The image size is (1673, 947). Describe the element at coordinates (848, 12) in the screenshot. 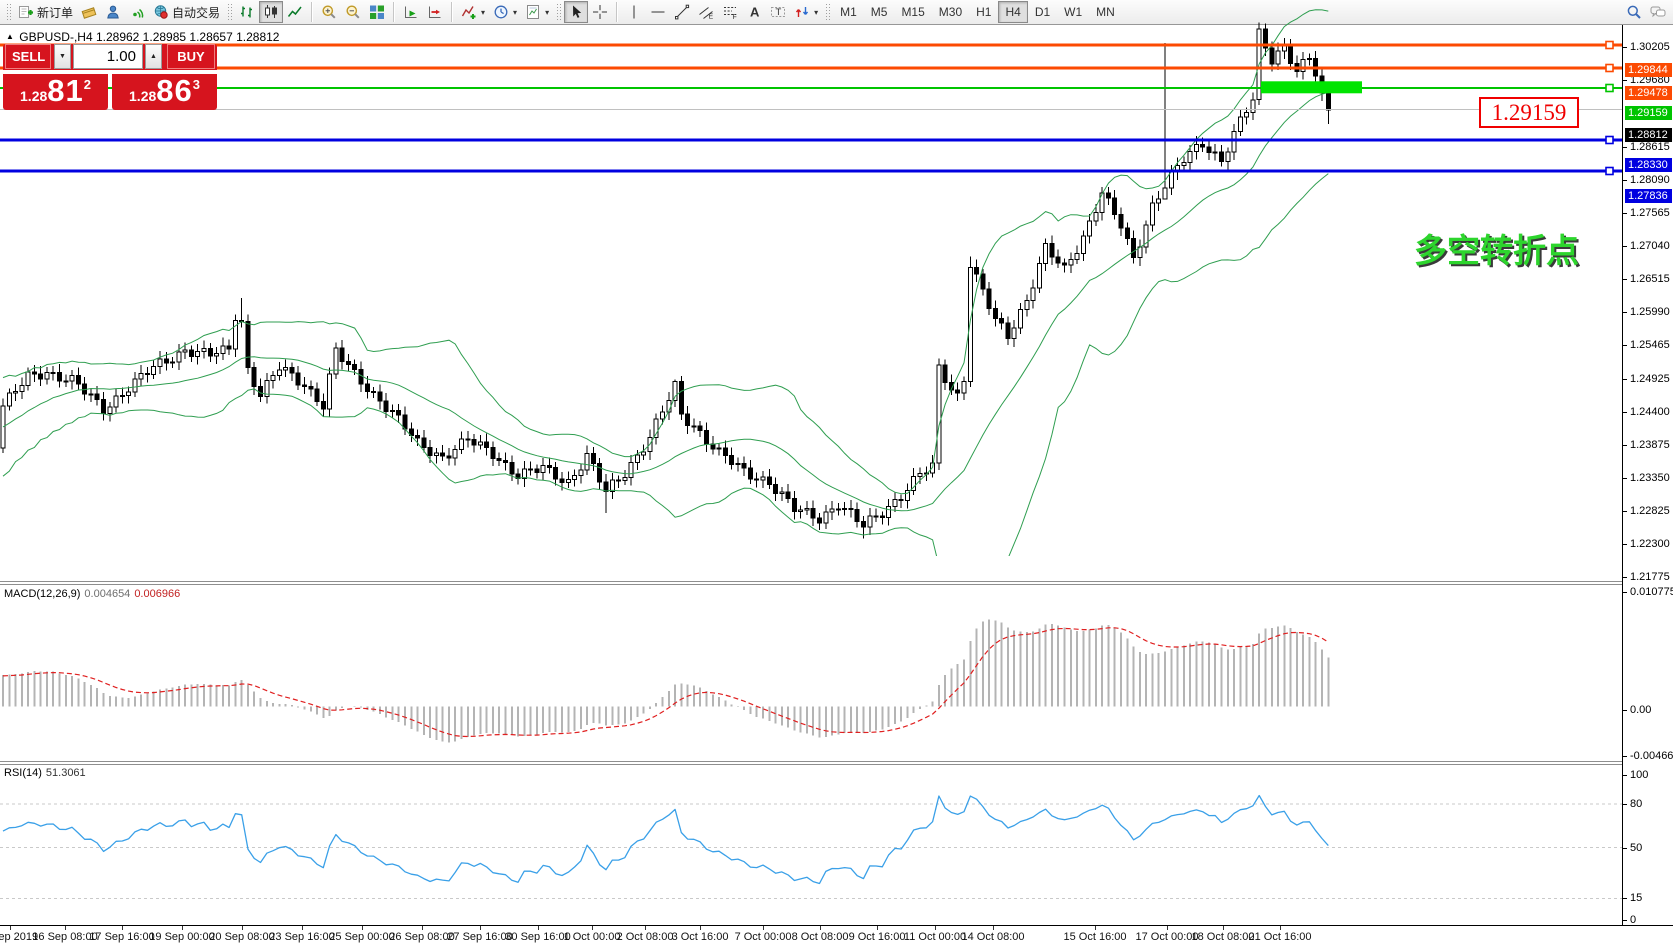

I see `tf-m1-button: M1` at that location.